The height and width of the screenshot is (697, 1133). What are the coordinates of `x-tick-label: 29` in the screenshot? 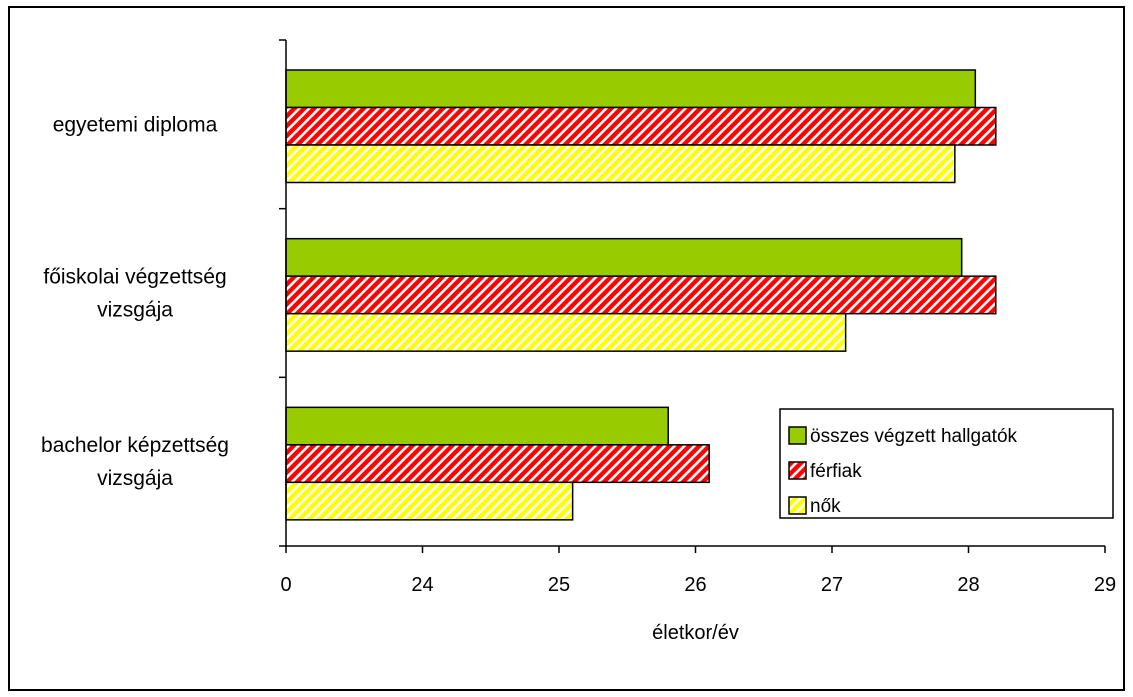 It's located at (1105, 585).